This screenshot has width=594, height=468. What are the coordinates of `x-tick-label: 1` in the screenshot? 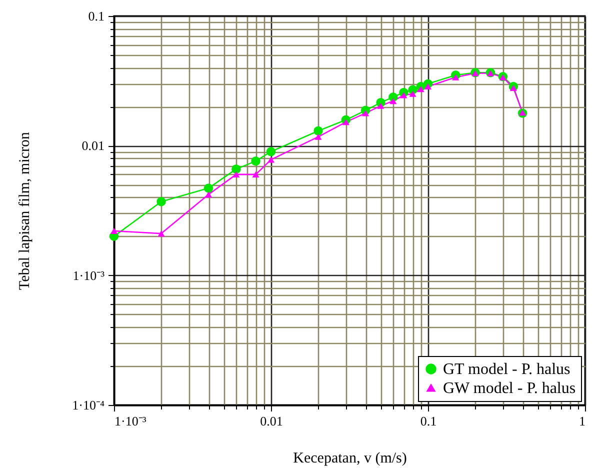 It's located at (582, 421).